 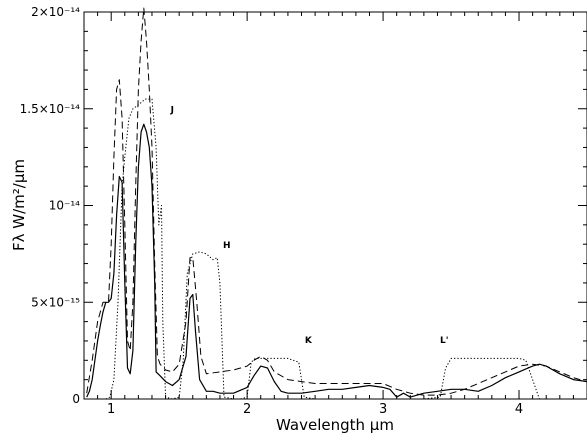 I want to click on x-tick-label: 3, so click(x=383, y=409).